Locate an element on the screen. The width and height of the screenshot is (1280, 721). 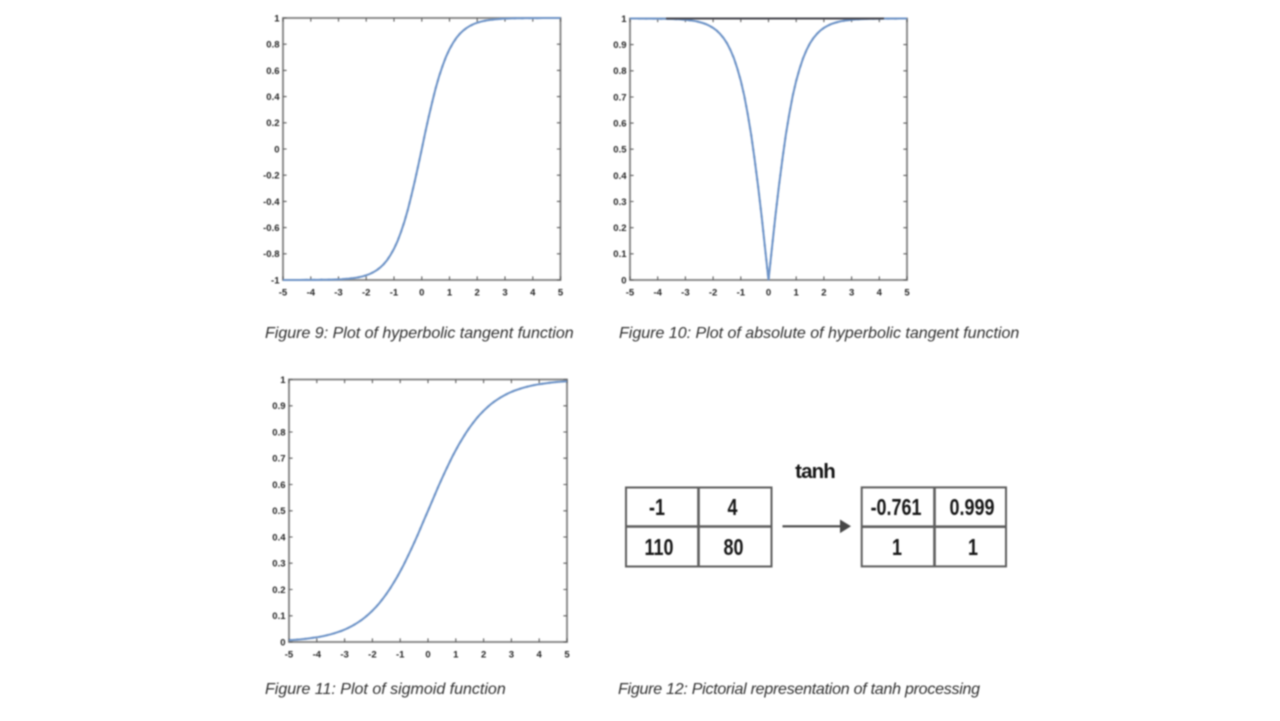
svg-text: -0.6 is located at coordinates (271, 228).